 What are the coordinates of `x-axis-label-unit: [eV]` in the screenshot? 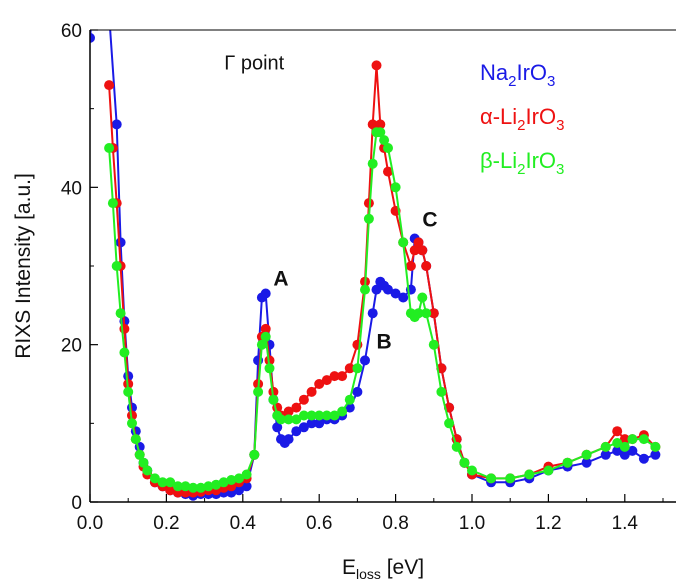 It's located at (402, 567).